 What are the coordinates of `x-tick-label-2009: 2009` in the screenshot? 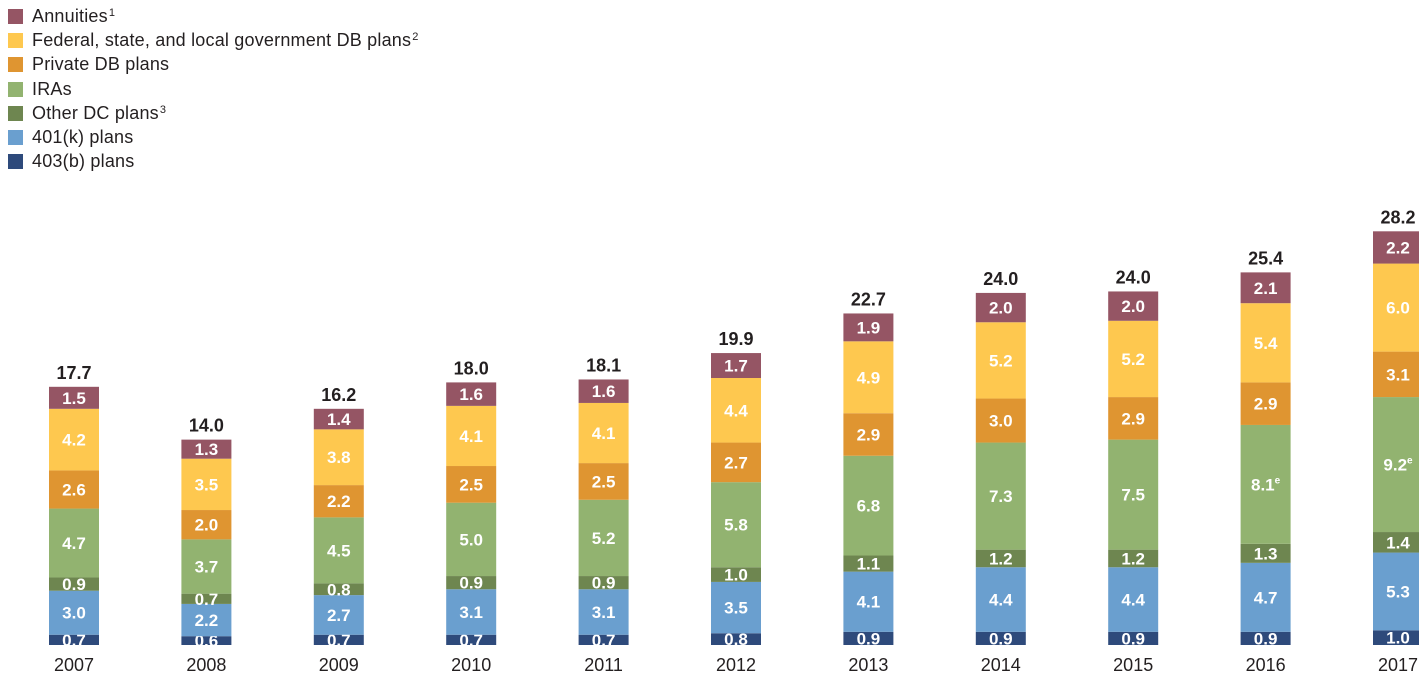 It's located at (339, 665).